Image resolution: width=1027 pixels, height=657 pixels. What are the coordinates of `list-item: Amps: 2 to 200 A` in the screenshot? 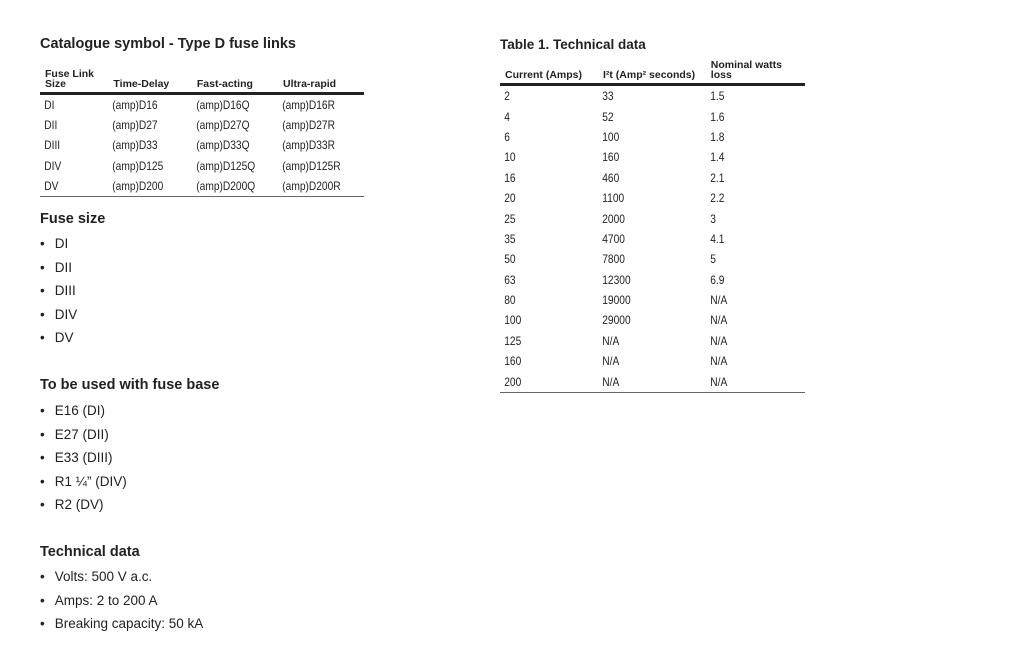 It's located at (121, 604).